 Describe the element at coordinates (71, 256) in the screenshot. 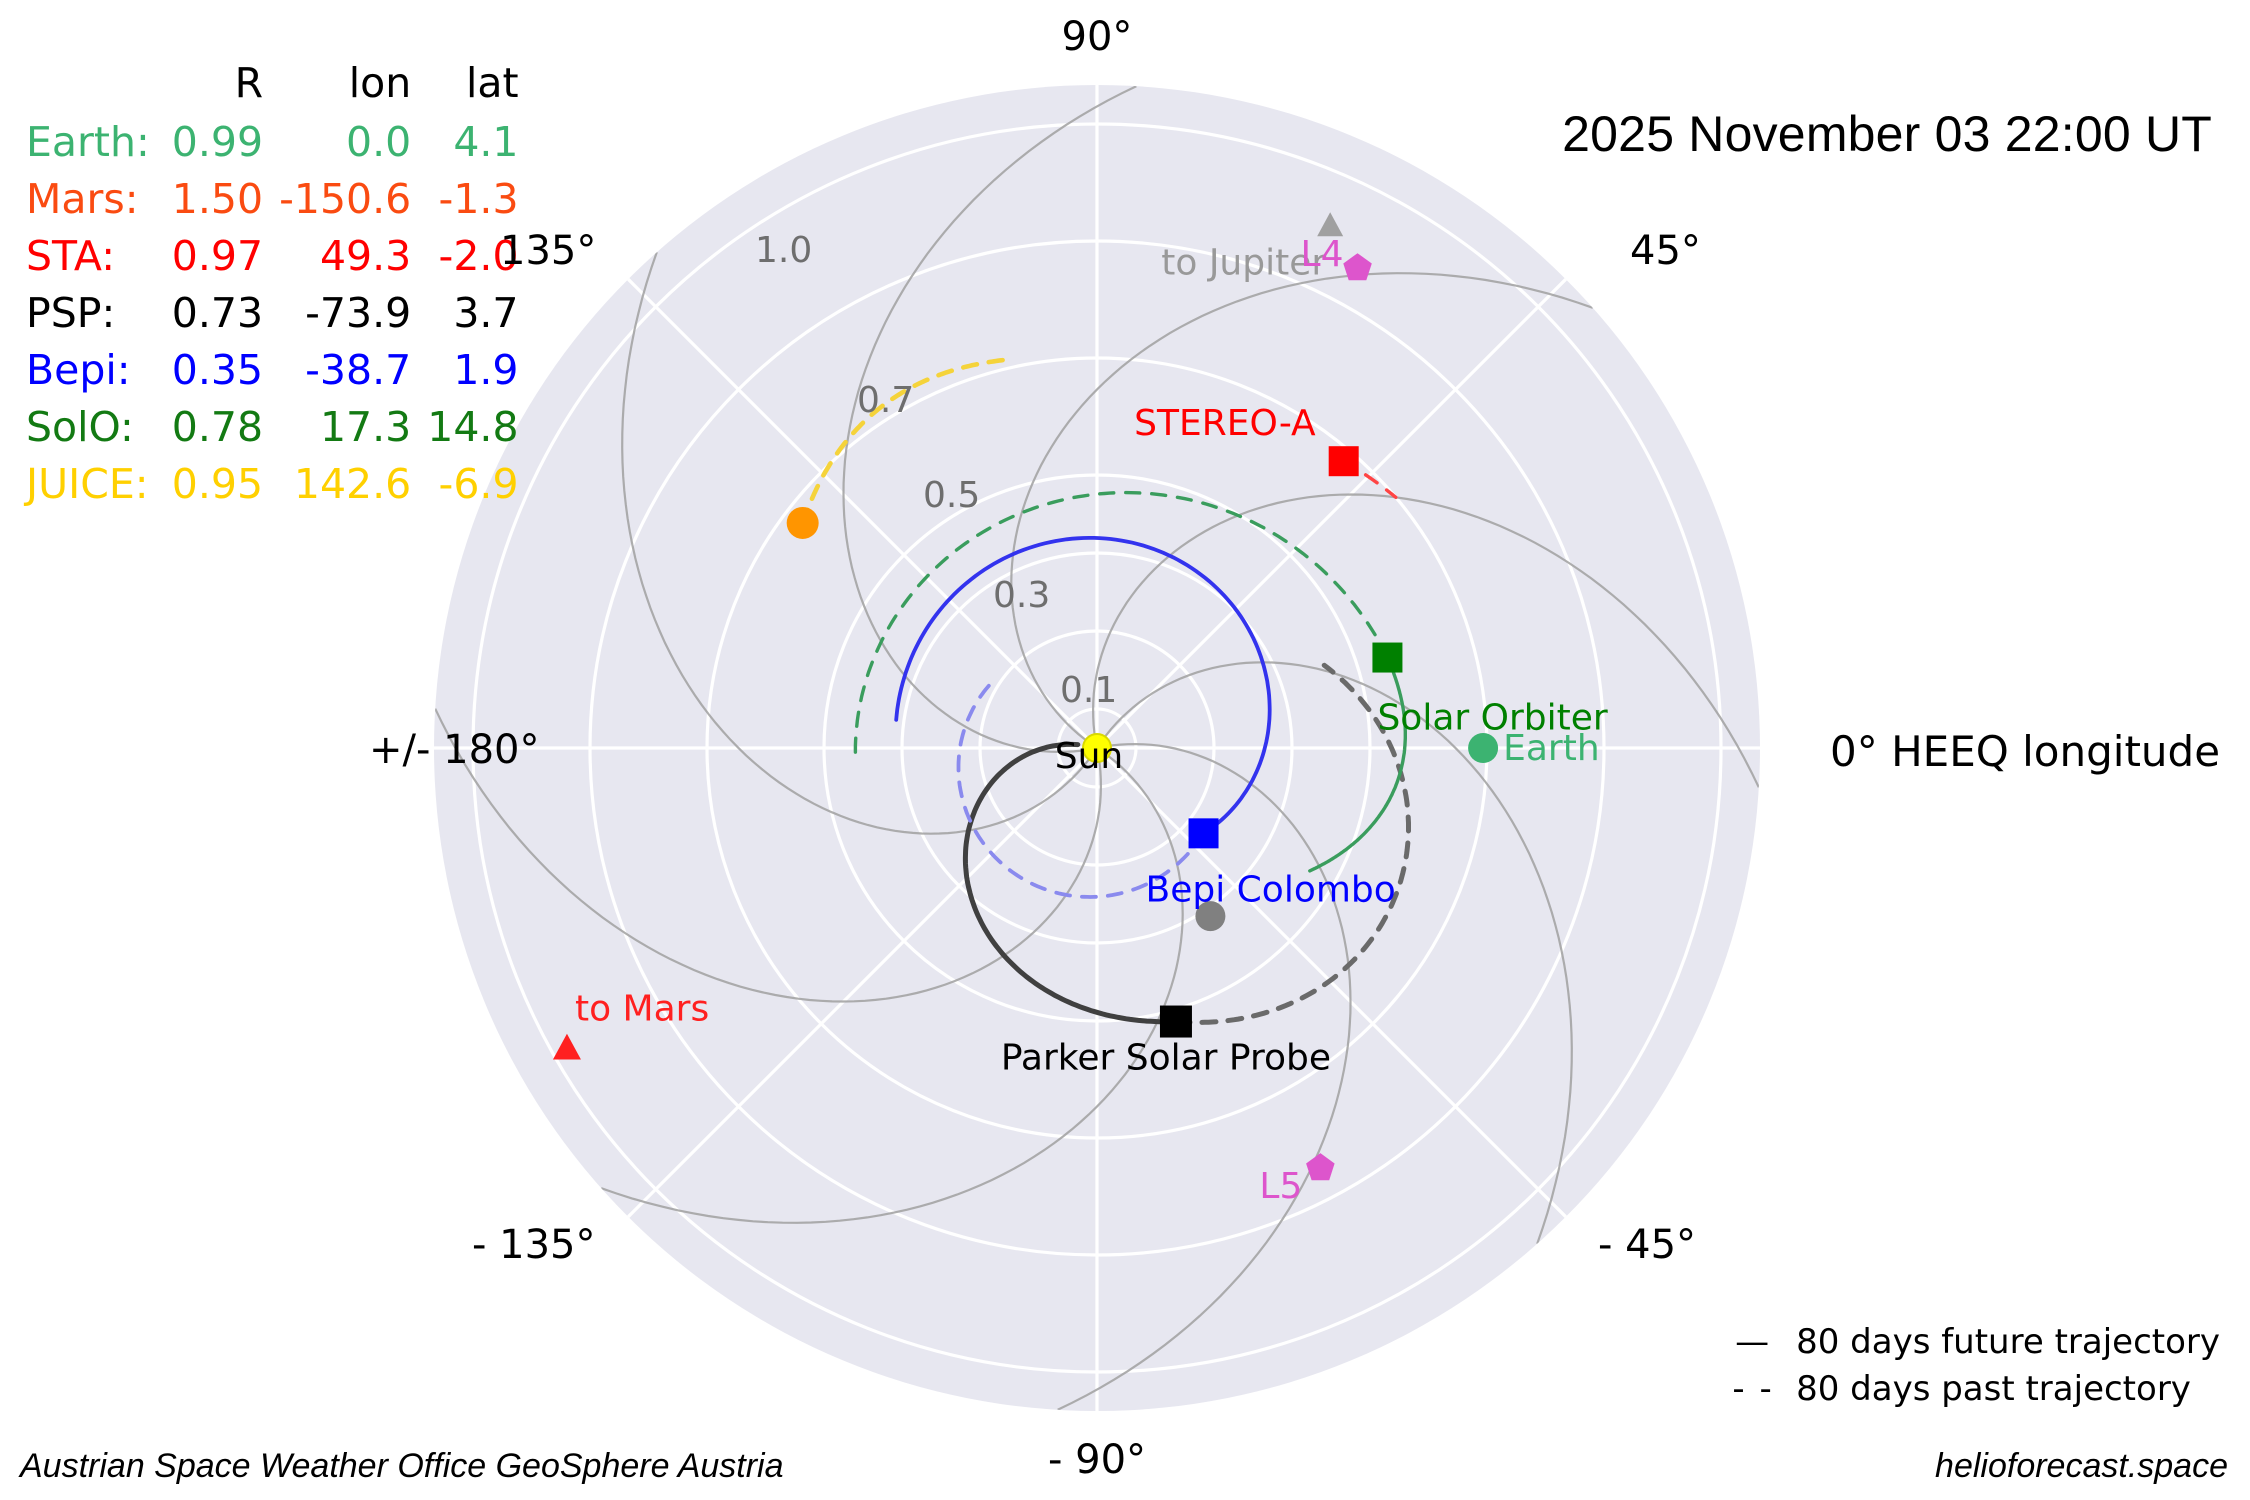

I see `table-cell-name: STA:` at that location.